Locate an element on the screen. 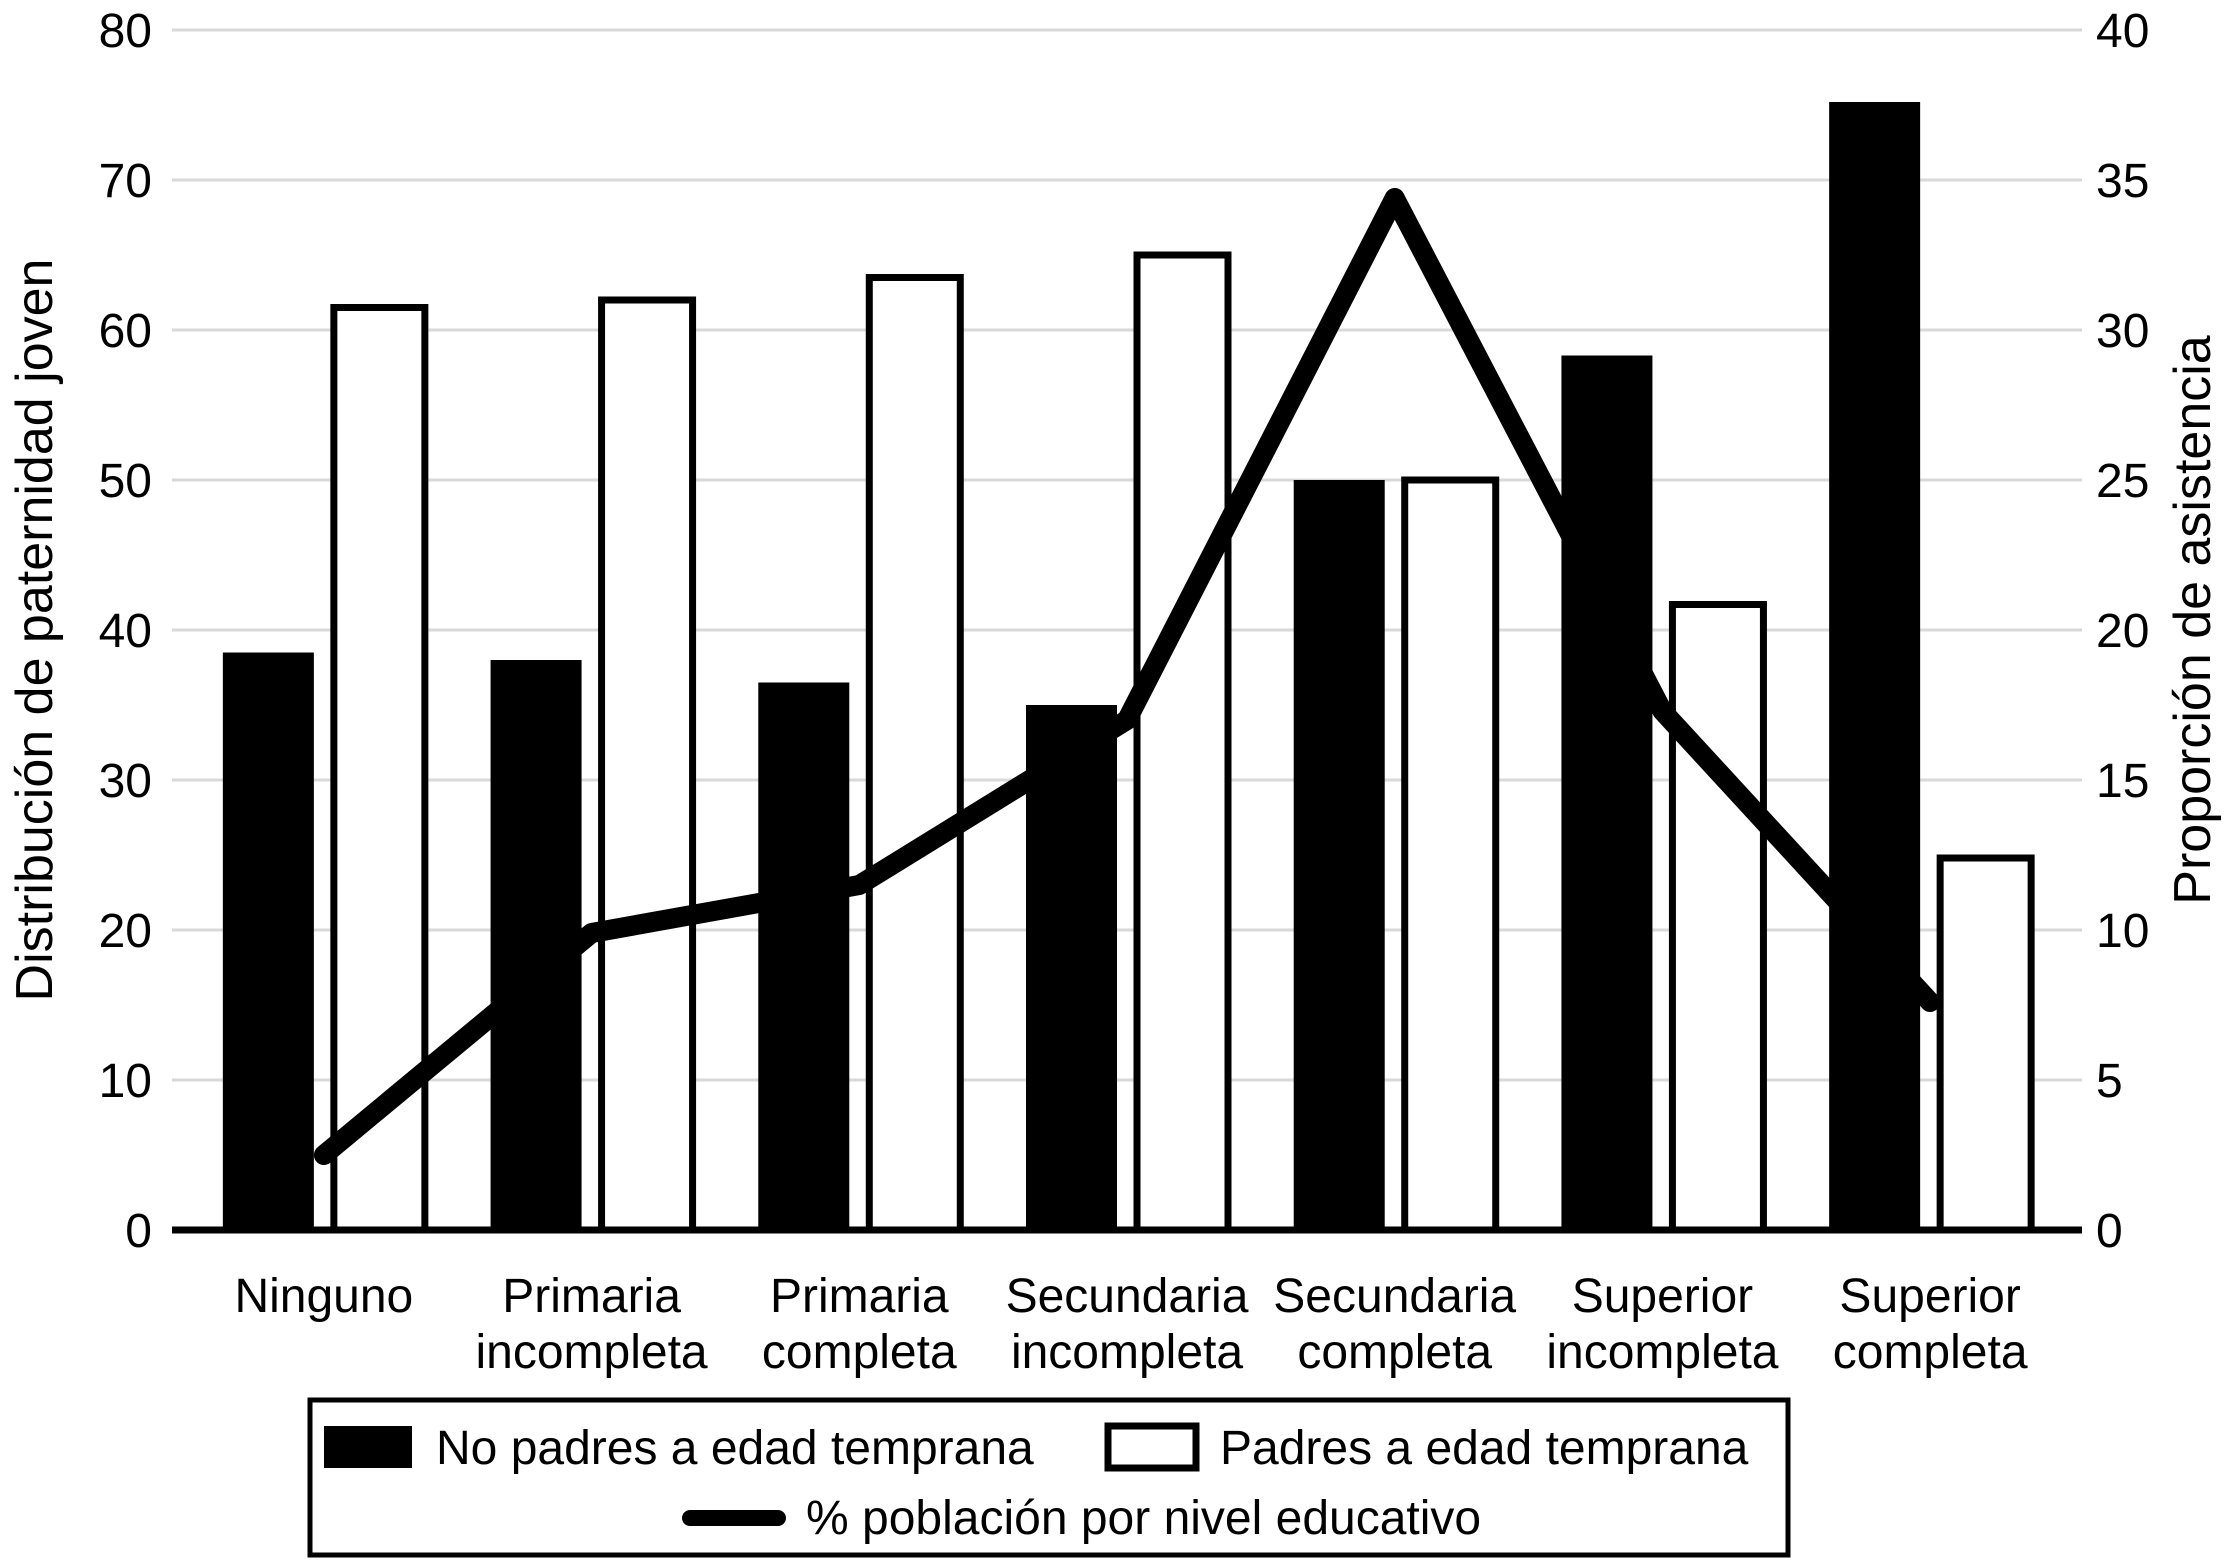  category-label: Primaria incompleta is located at coordinates (592, 1324).